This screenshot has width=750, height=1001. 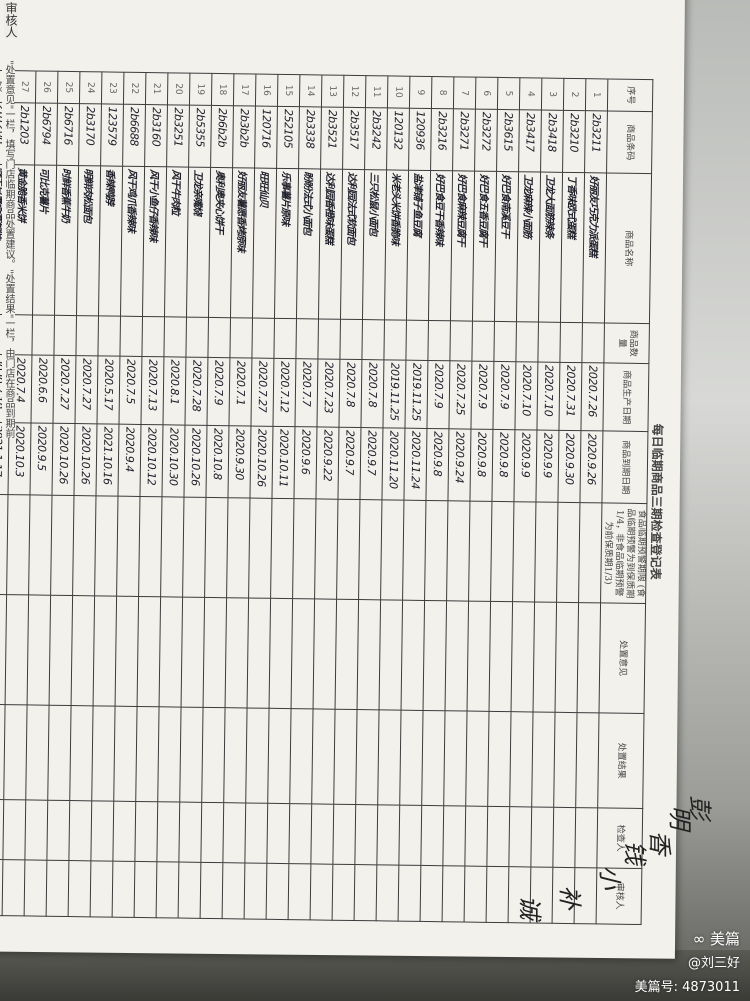 What do you see at coordinates (716, 938) in the screenshot?
I see `watermark-brand: ∞ 美篇` at bounding box center [716, 938].